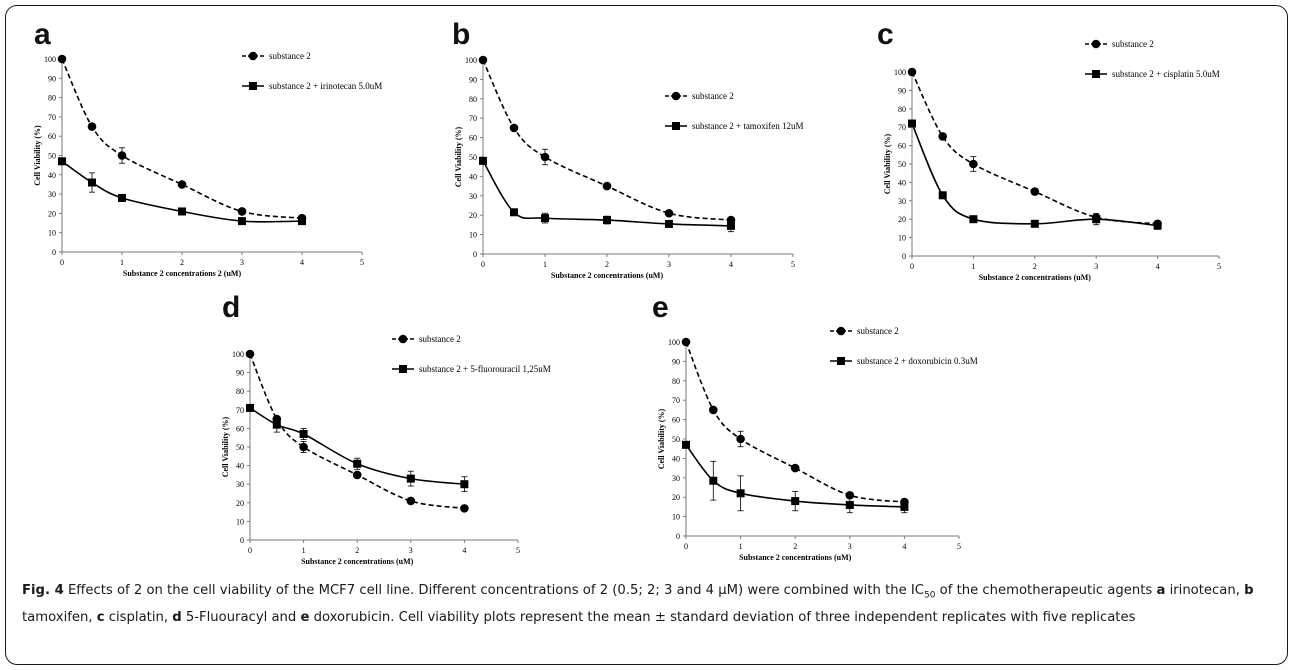 Image resolution: width=1295 pixels, height=670 pixels. What do you see at coordinates (1205, 590) in the screenshot?
I see `caption-agent-a: irinotecan,` at bounding box center [1205, 590].